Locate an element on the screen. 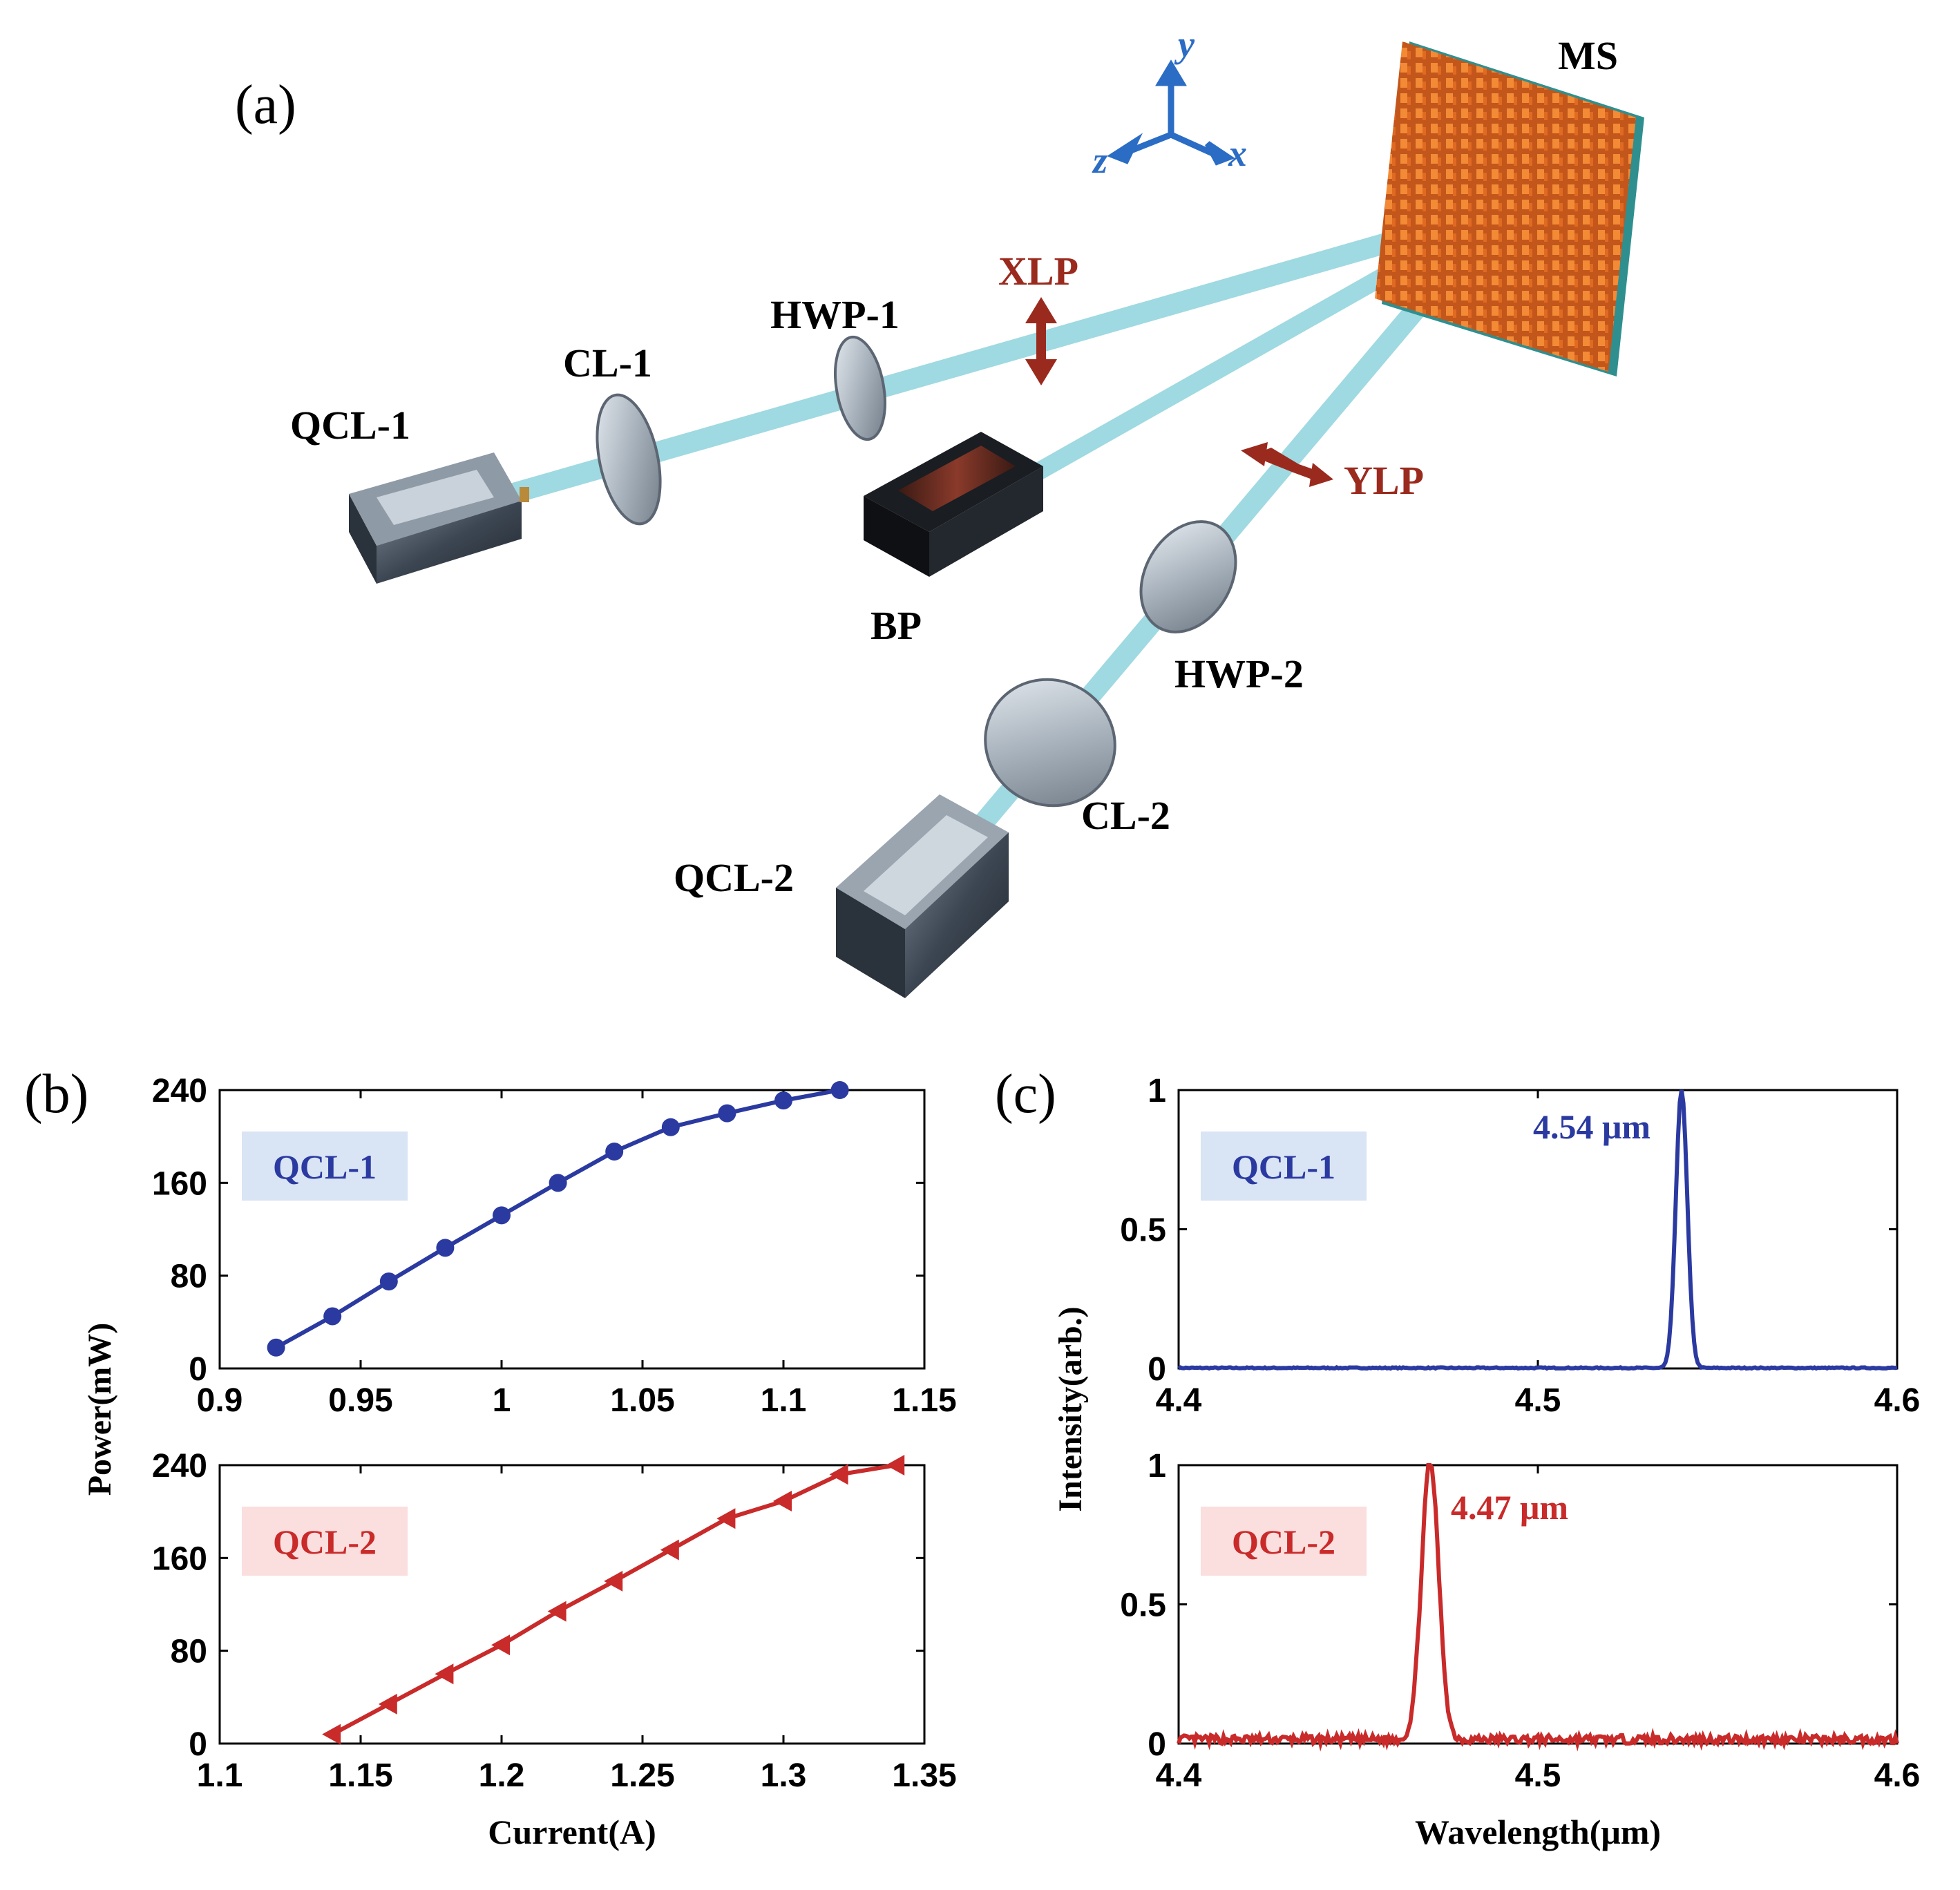 The width and height of the screenshot is (1960, 1890). y-tick-label: 240 is located at coordinates (180, 1091).